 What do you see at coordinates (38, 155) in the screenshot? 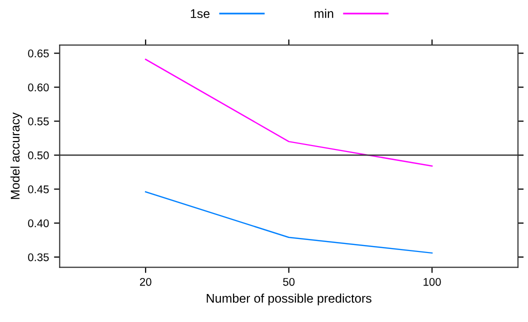
I see `y-tick-label: 0.50` at bounding box center [38, 155].